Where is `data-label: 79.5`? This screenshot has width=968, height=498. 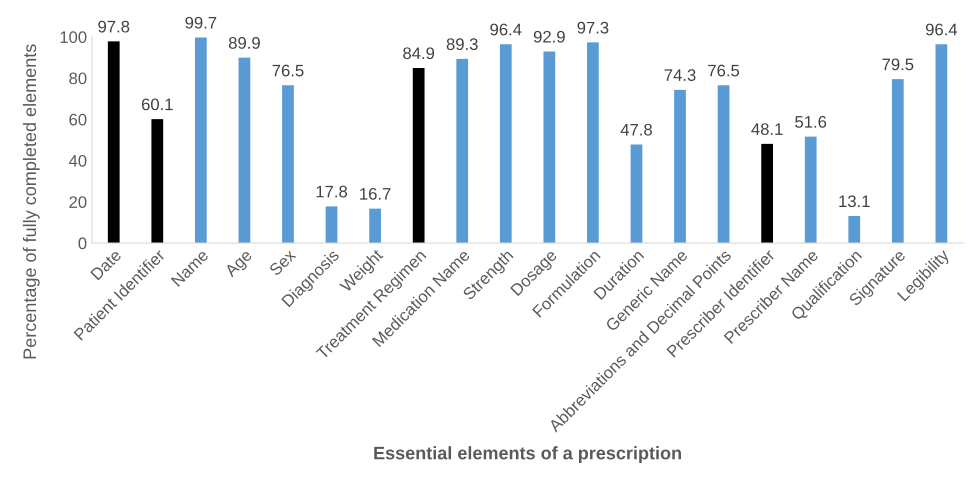
data-label: 79.5 is located at coordinates (898, 64).